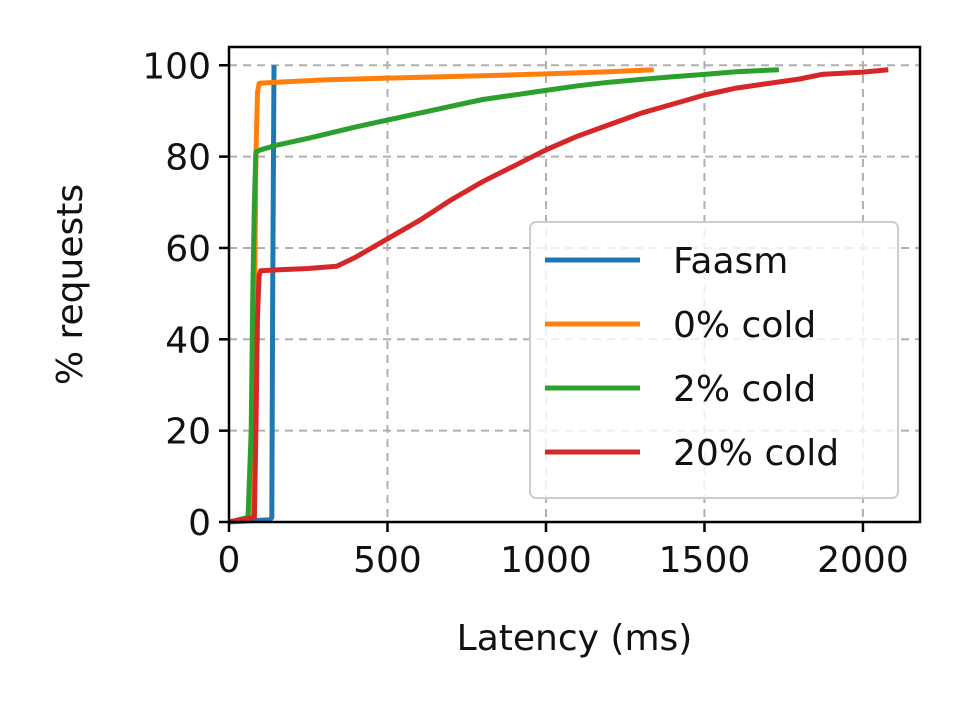 The height and width of the screenshot is (711, 969). What do you see at coordinates (744, 325) in the screenshot?
I see `legend-label-0-cold: 0% cold` at bounding box center [744, 325].